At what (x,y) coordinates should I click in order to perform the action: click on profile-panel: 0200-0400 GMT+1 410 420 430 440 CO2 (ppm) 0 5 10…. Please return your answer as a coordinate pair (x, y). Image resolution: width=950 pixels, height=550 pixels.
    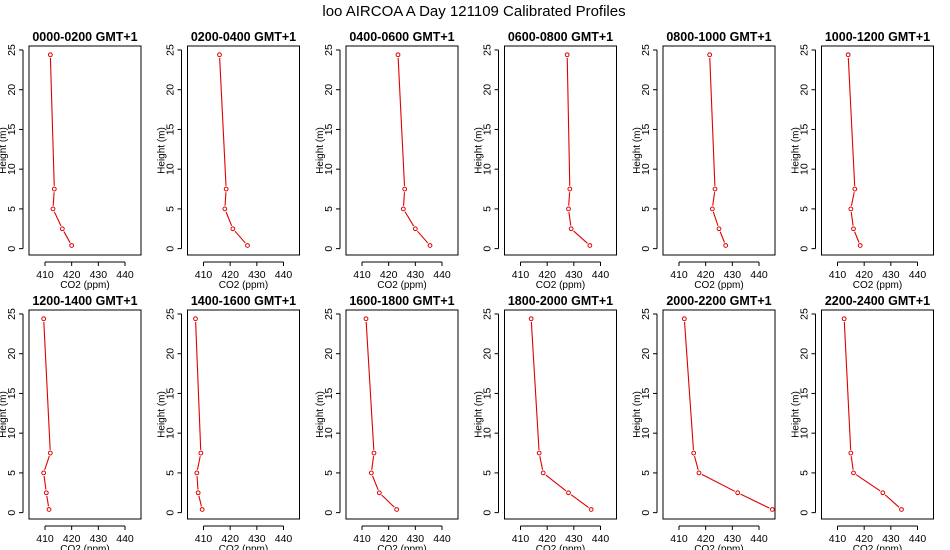
    Looking at the image, I should click on (228, 160).